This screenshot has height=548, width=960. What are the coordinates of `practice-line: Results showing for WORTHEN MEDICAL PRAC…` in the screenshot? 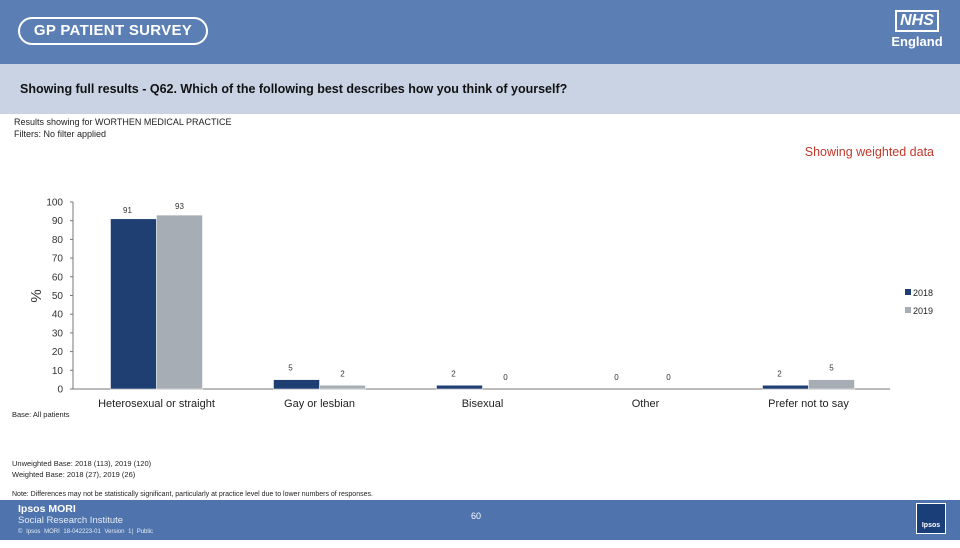 It's located at (123, 122).